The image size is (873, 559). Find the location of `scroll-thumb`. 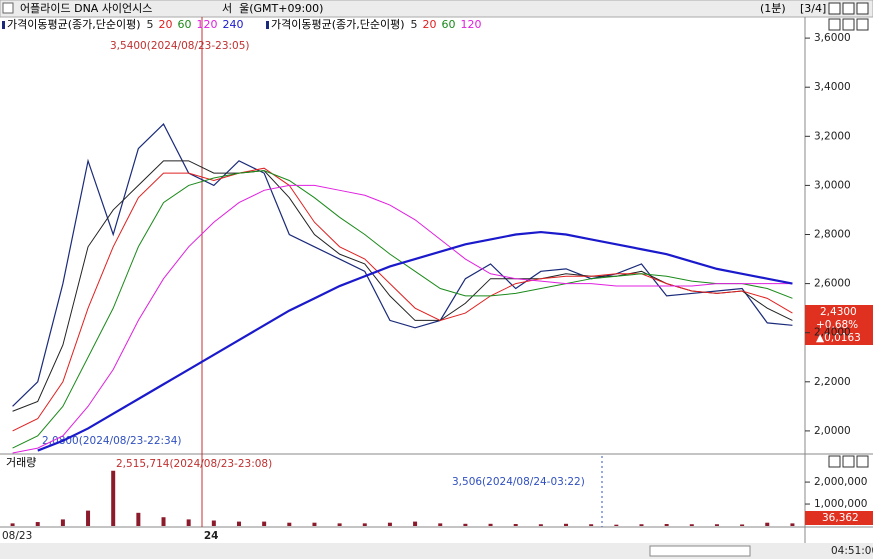

scroll-thumb is located at coordinates (700, 551).